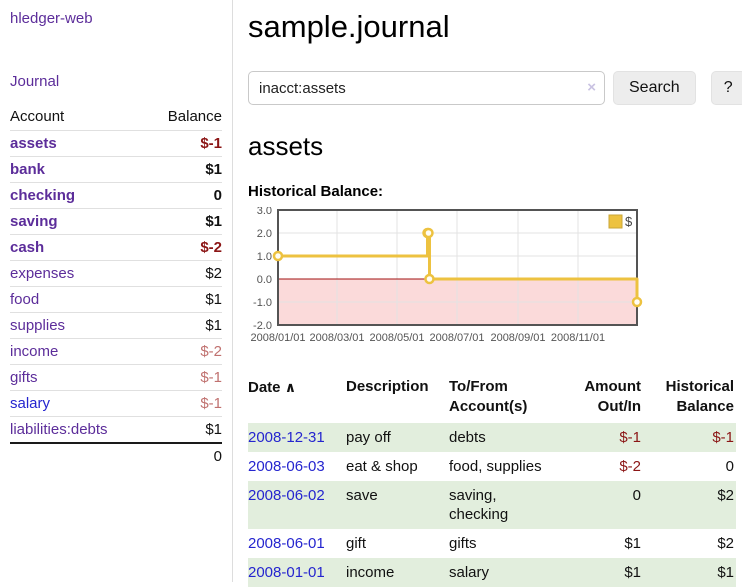 This screenshot has width=742, height=587. Describe the element at coordinates (479, 505) in the screenshot. I see `transaction-accounts: saving, checking` at that location.